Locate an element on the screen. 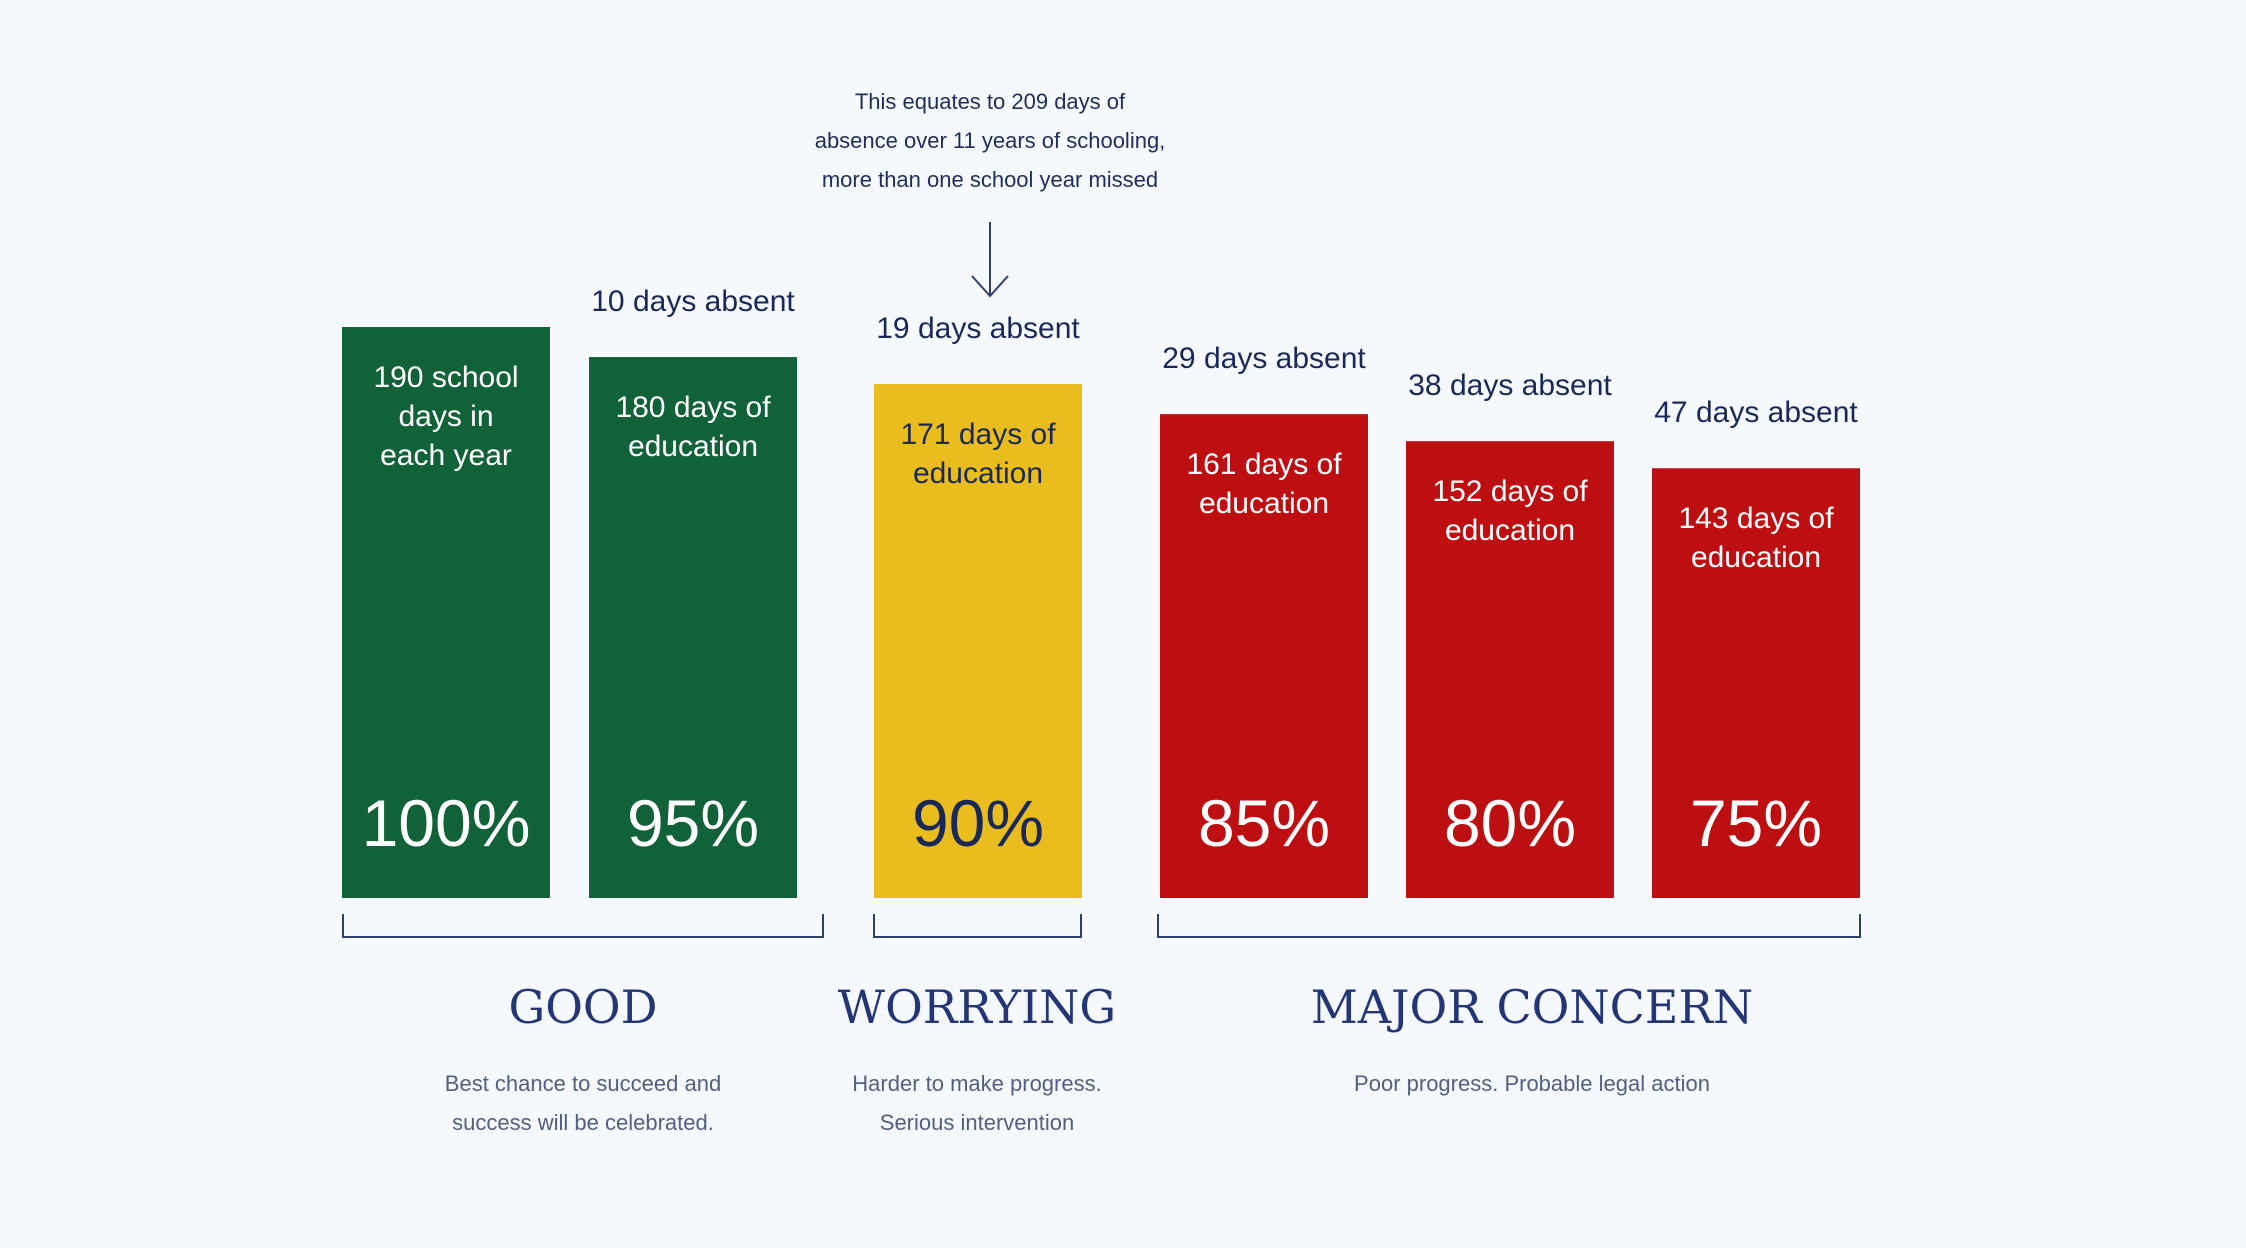 Image resolution: width=2246 pixels, height=1248 pixels. absent-label: 10 days absent is located at coordinates (693, 301).